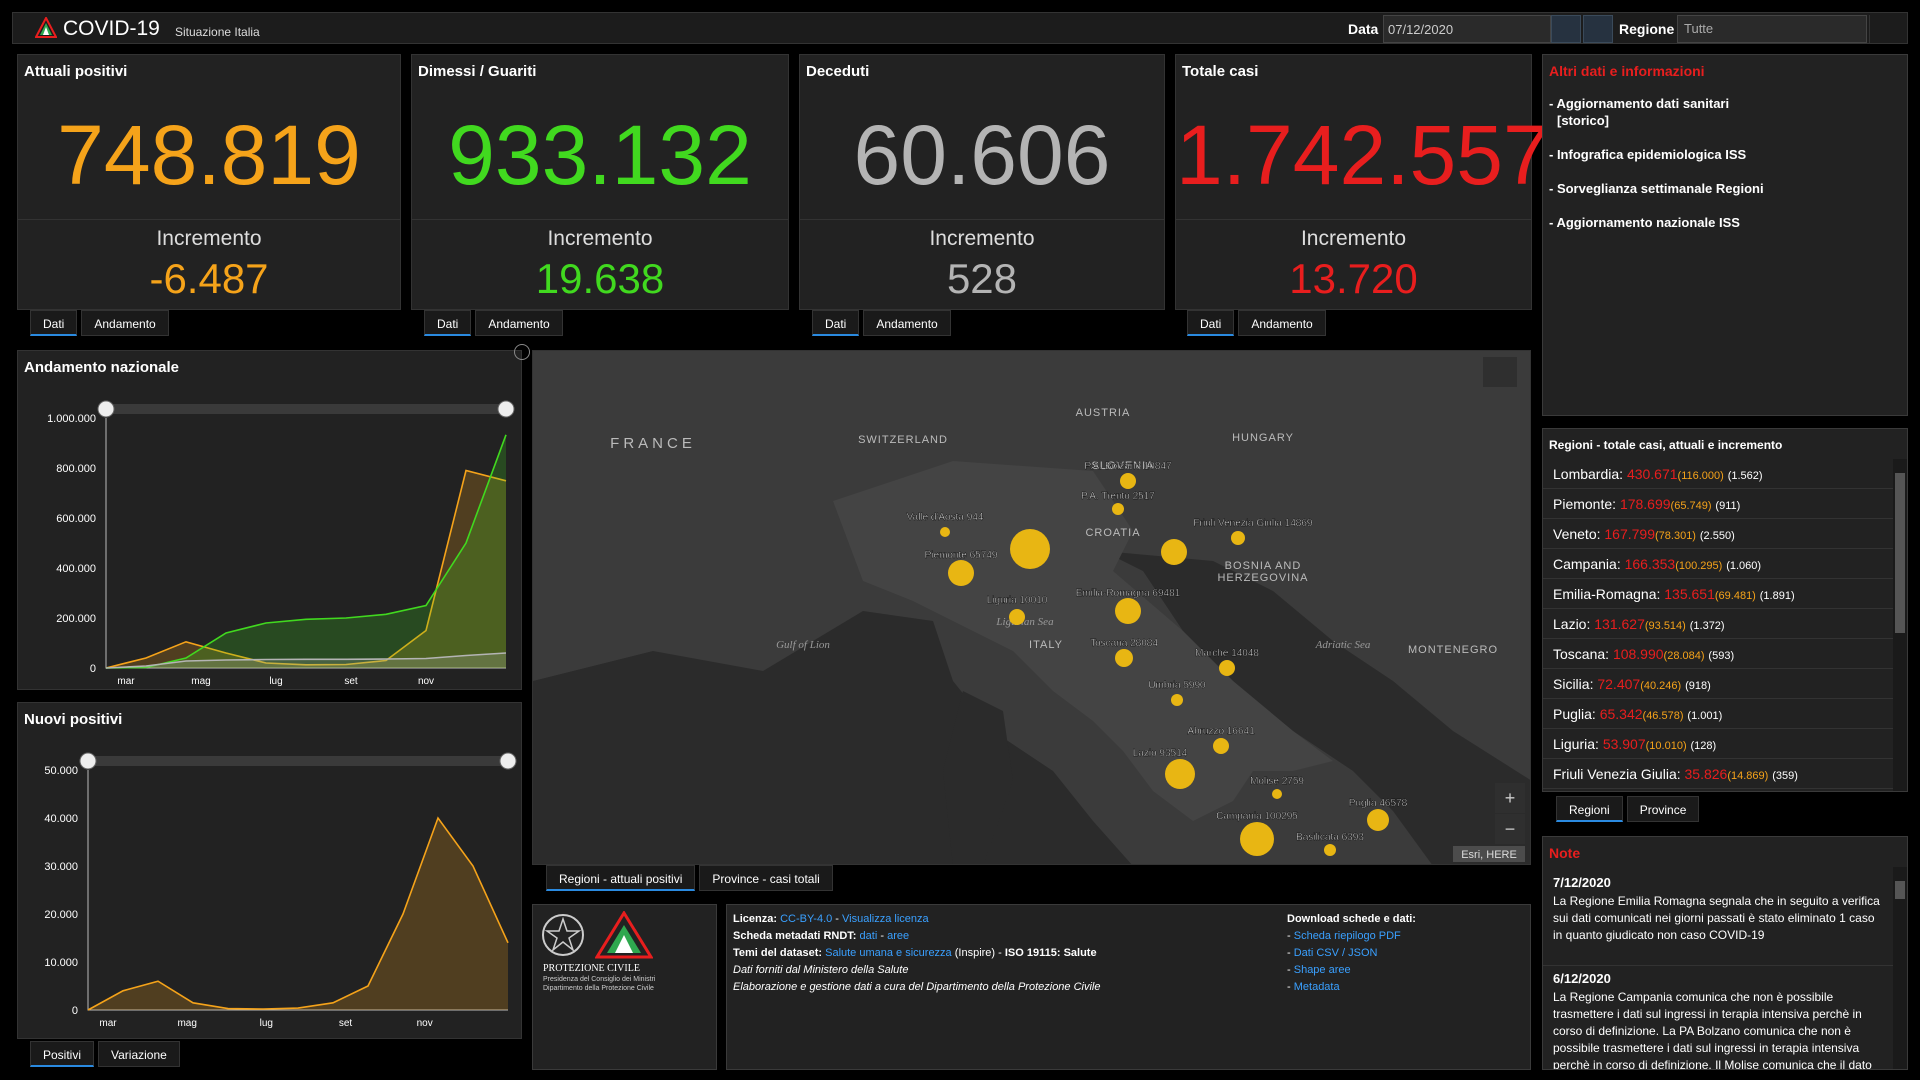 Image resolution: width=1920 pixels, height=1080 pixels. What do you see at coordinates (73, 719) in the screenshot?
I see `chart-title: Nuovi positivi` at bounding box center [73, 719].